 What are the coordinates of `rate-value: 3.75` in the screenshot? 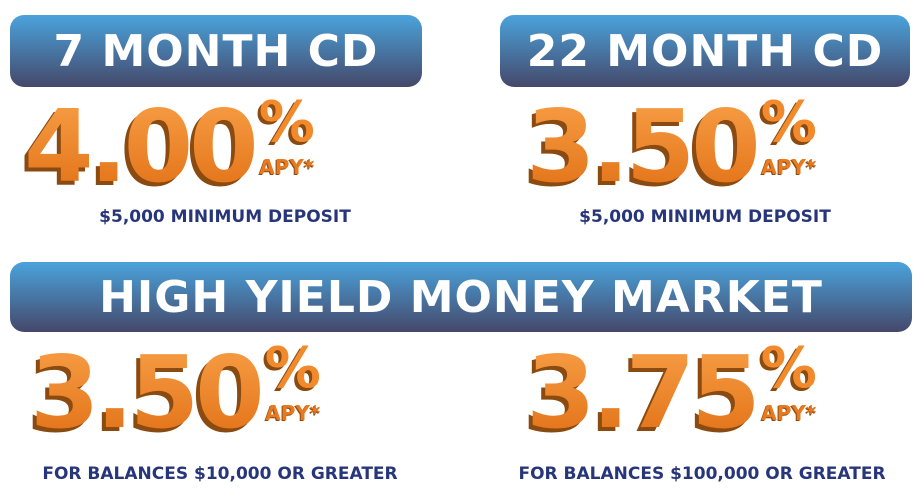 It's located at (643, 392).